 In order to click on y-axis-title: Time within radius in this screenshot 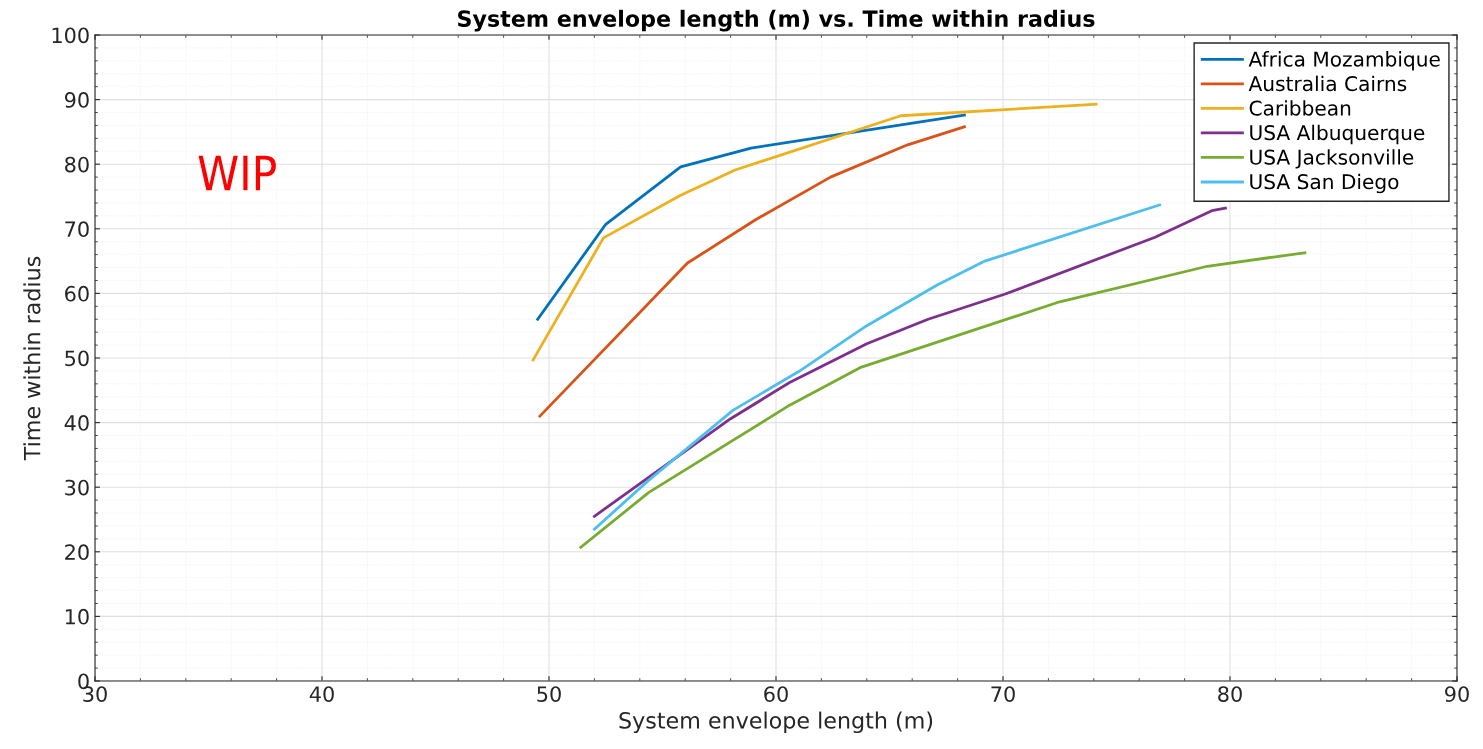, I will do `click(32, 358)`.